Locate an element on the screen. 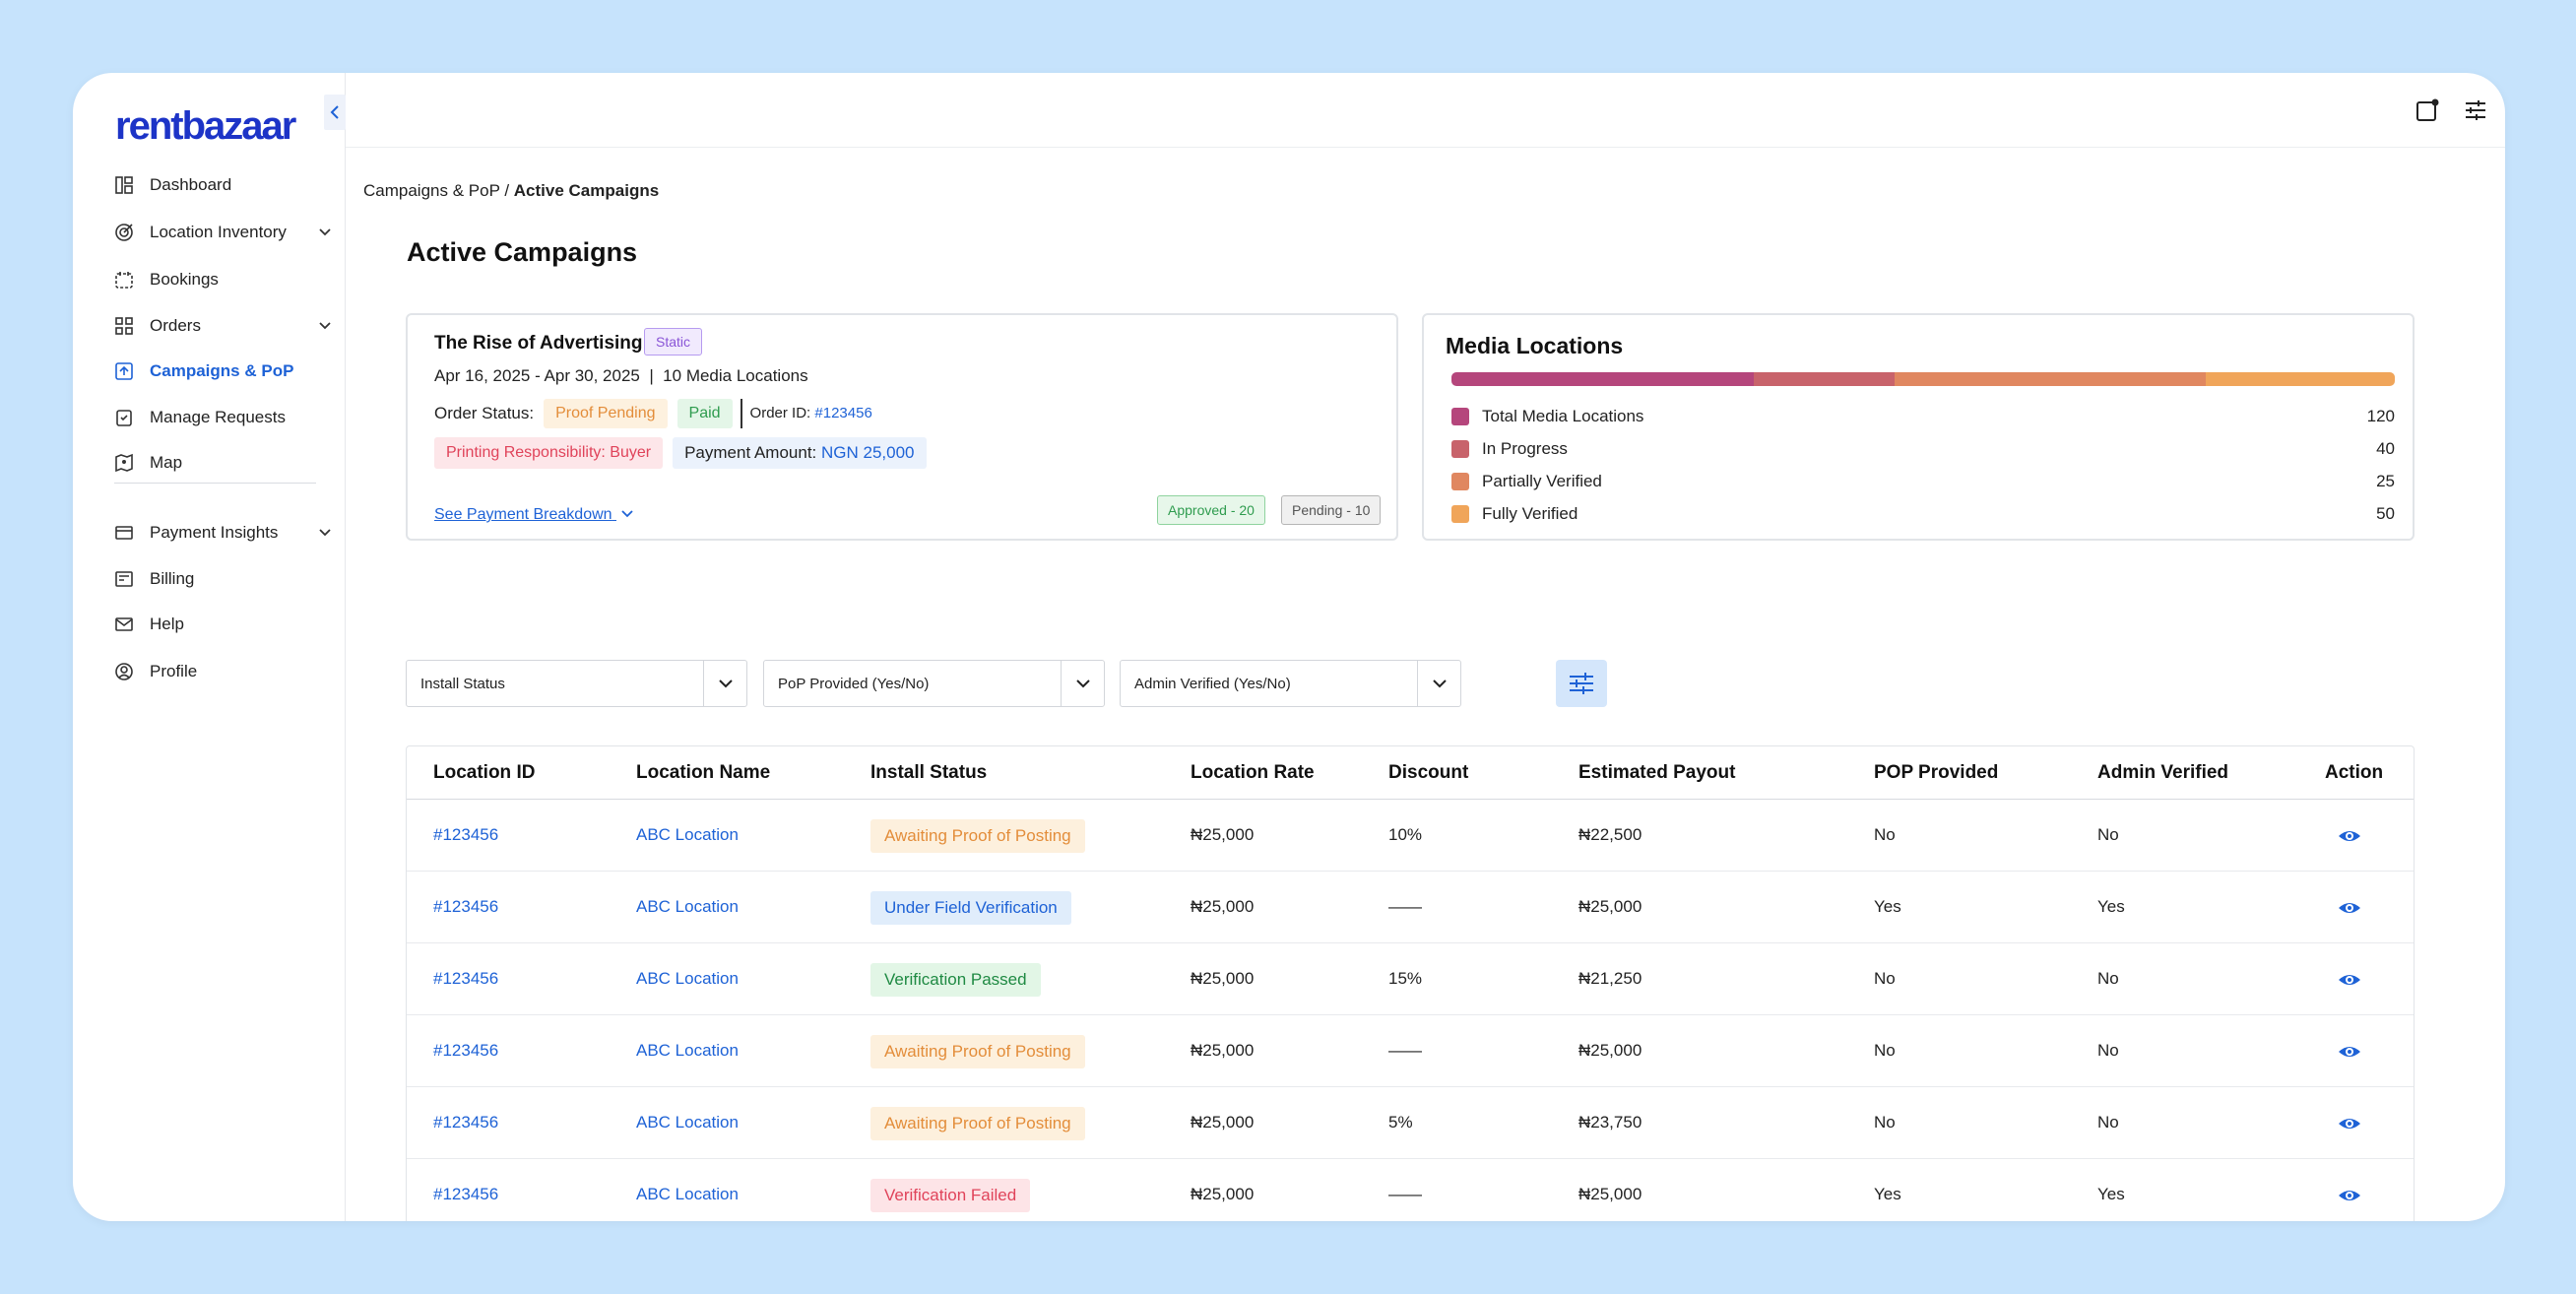 Image resolution: width=2576 pixels, height=1294 pixels. sidebar-item-label: Location Inventory is located at coordinates (218, 232).